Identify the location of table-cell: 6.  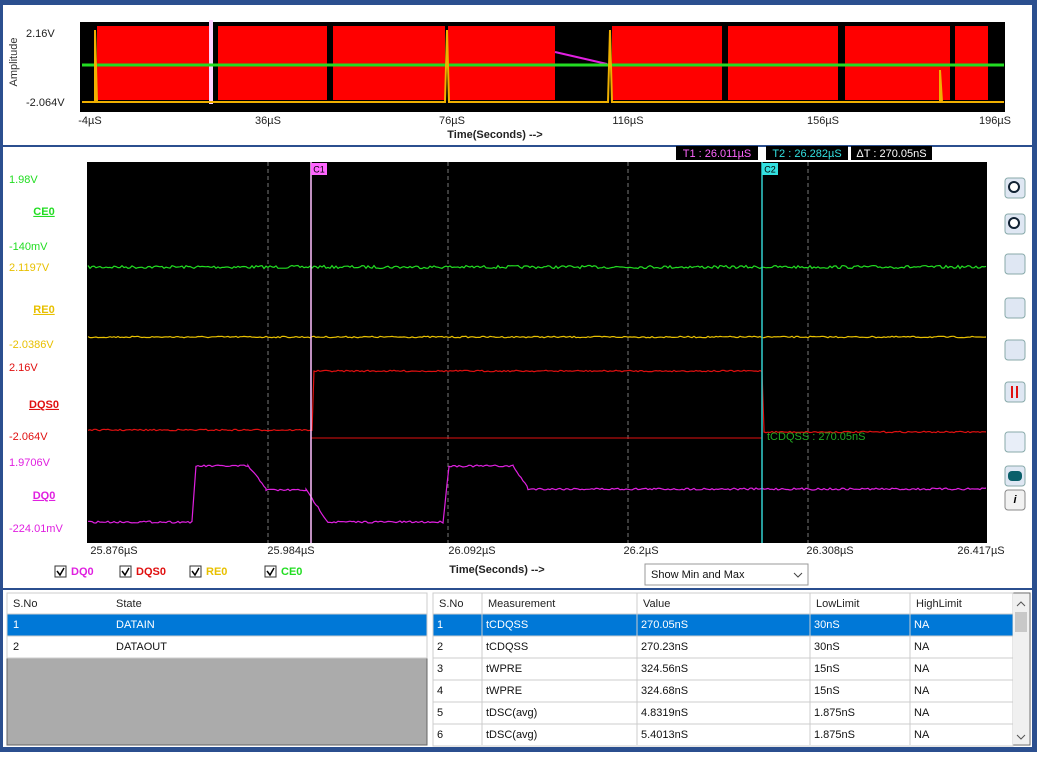
(440, 735).